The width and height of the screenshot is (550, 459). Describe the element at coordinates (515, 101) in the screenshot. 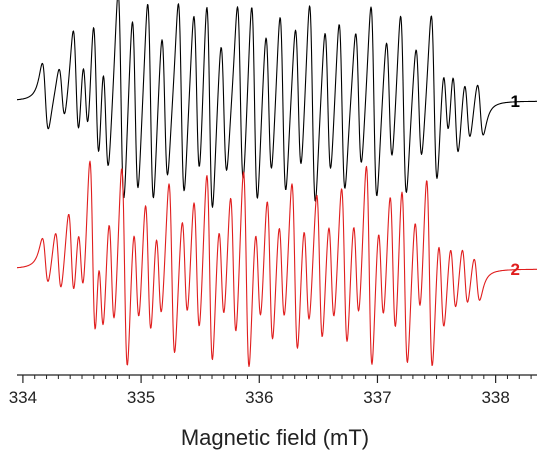

I see `series-1-label: 1` at that location.